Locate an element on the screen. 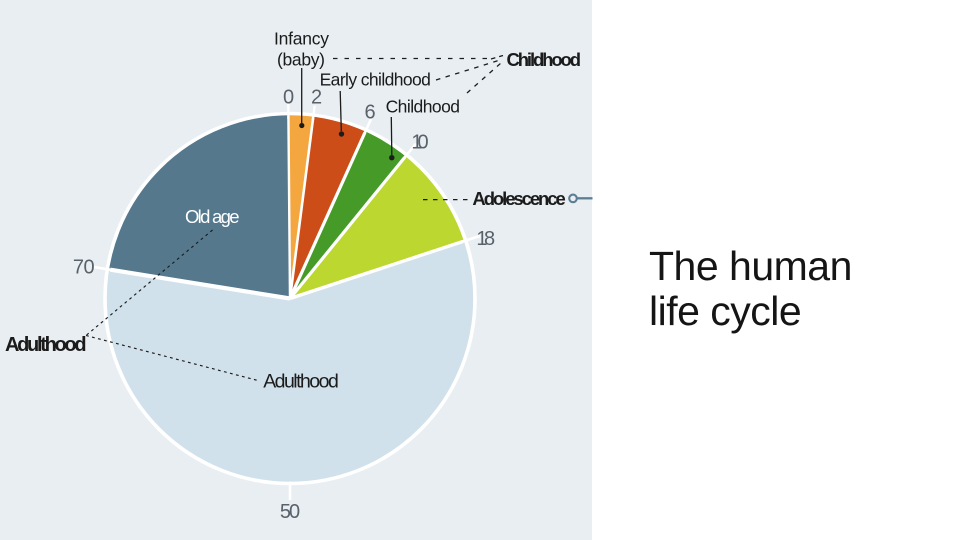  svg-text: 6 is located at coordinates (369, 113).